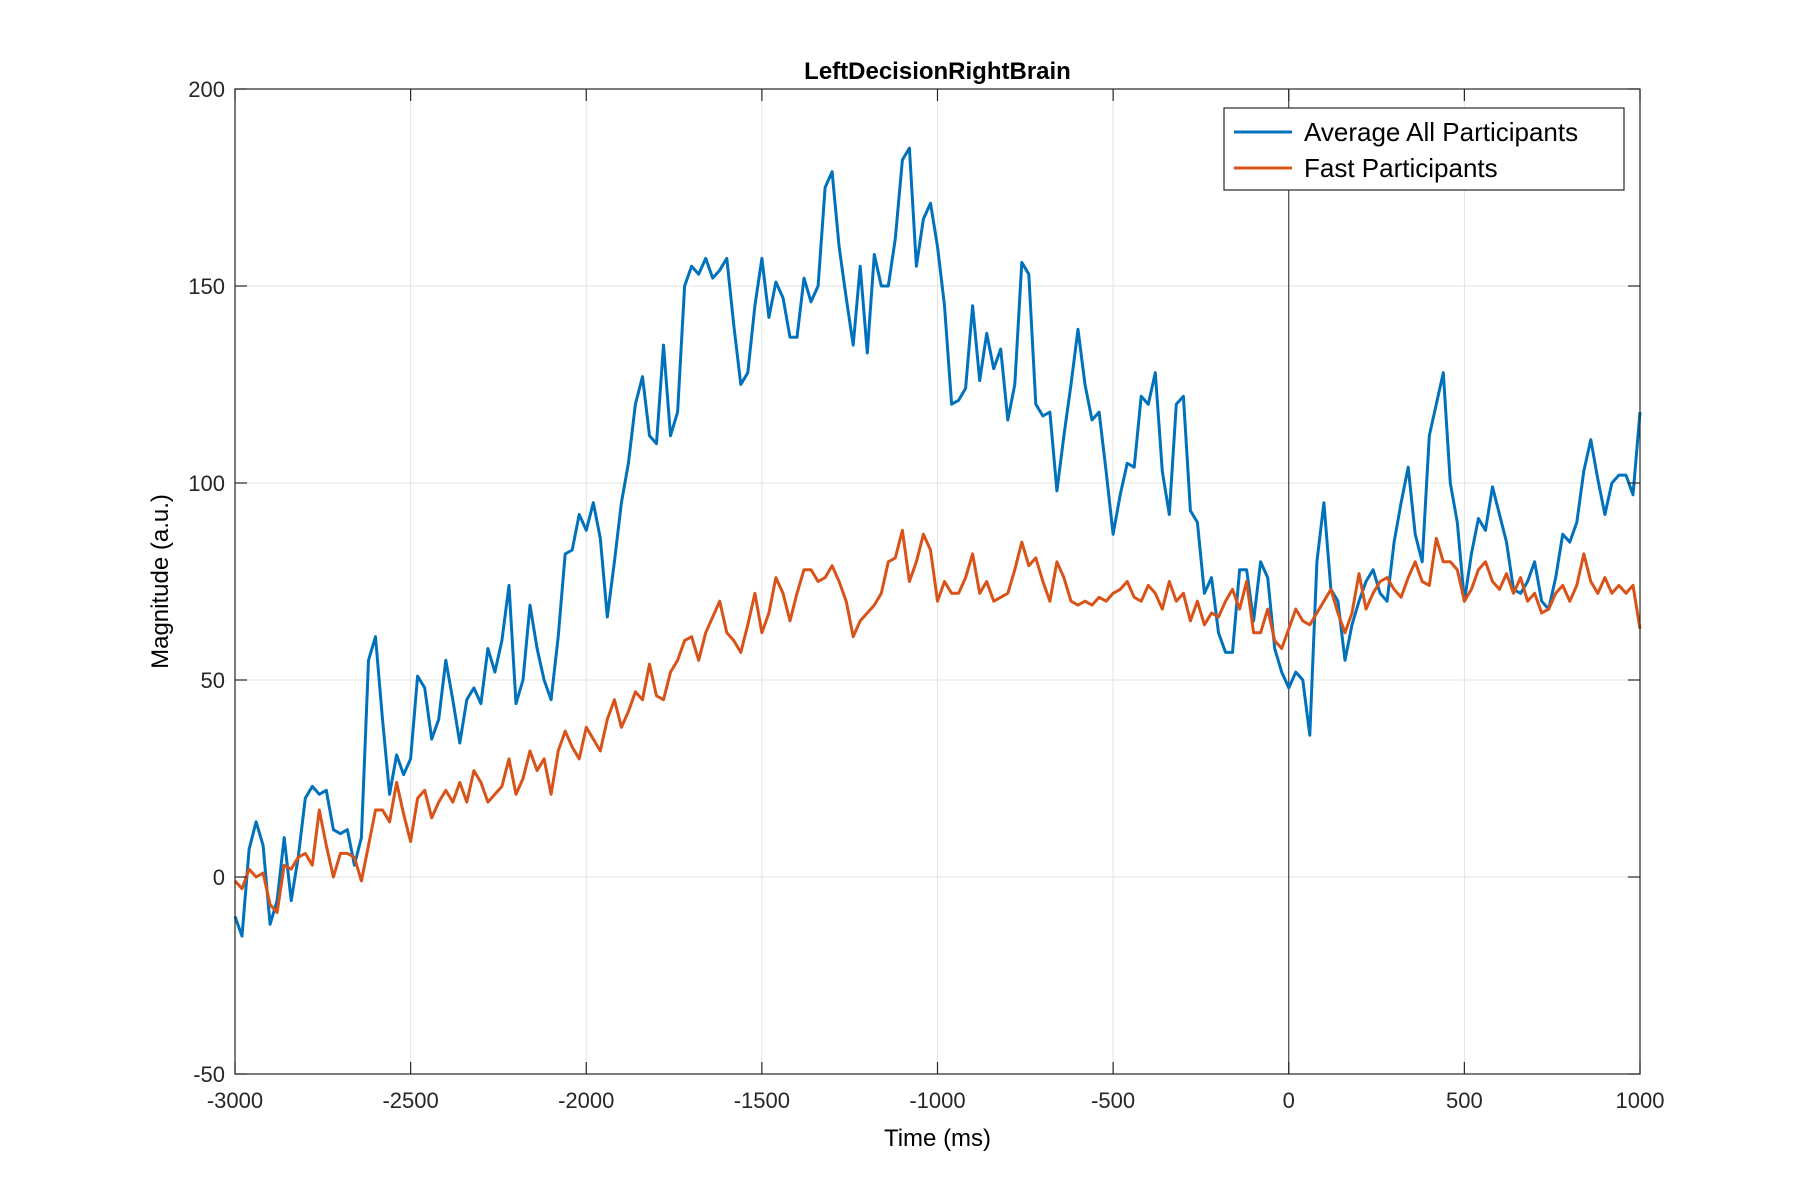  Describe the element at coordinates (1113, 1100) in the screenshot. I see `x-tick-label: -500` at that location.